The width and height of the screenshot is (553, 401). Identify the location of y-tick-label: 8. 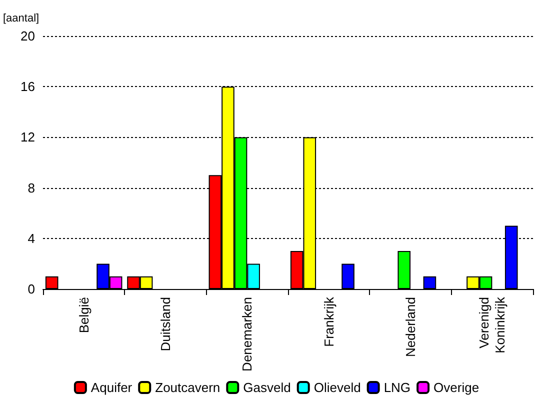
(31, 188).